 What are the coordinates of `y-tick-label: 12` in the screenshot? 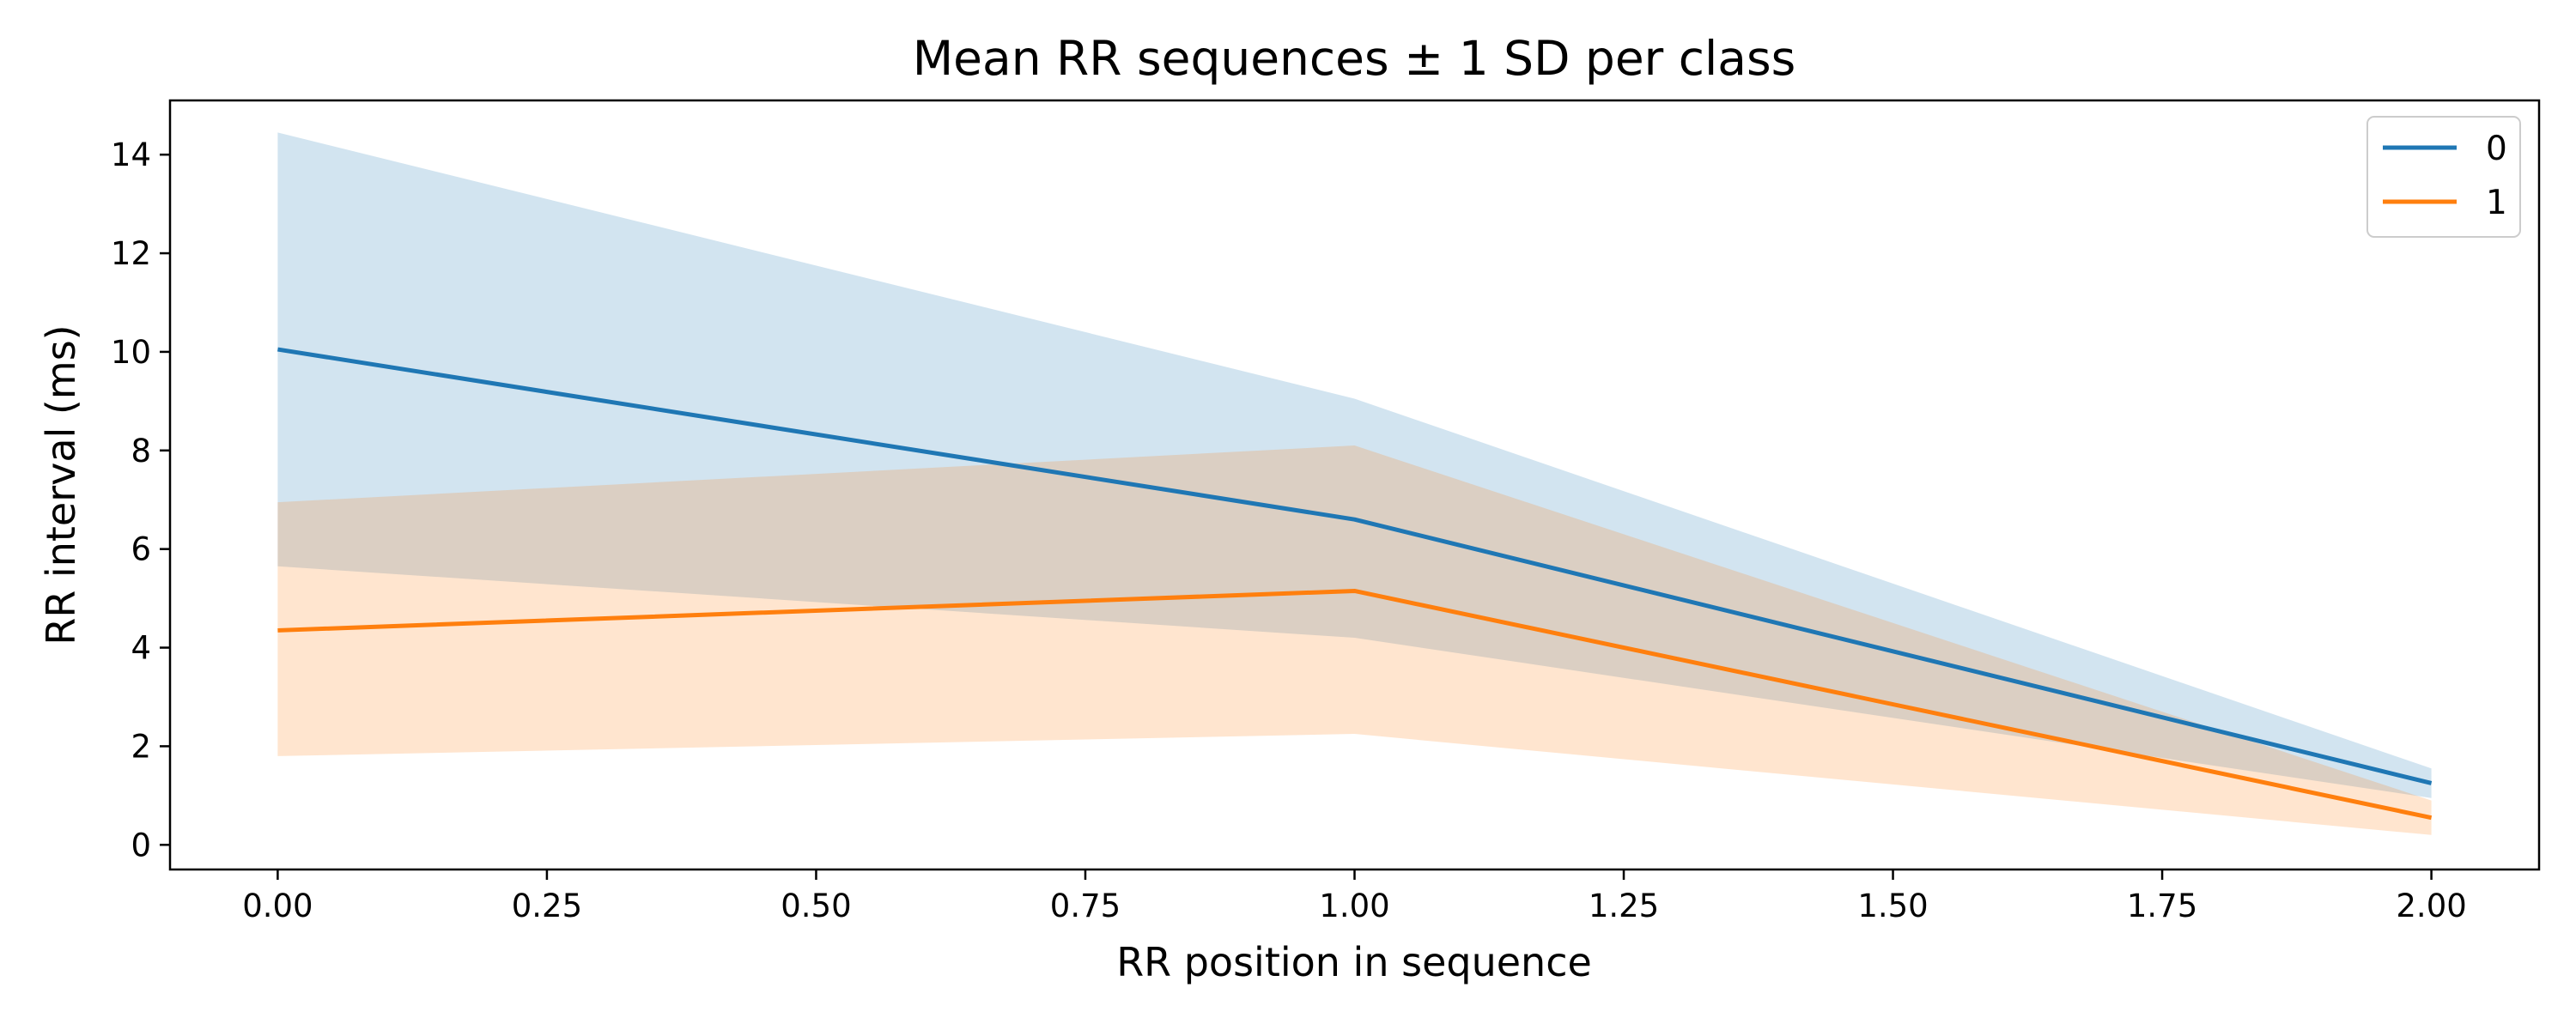 It's located at (131, 253).